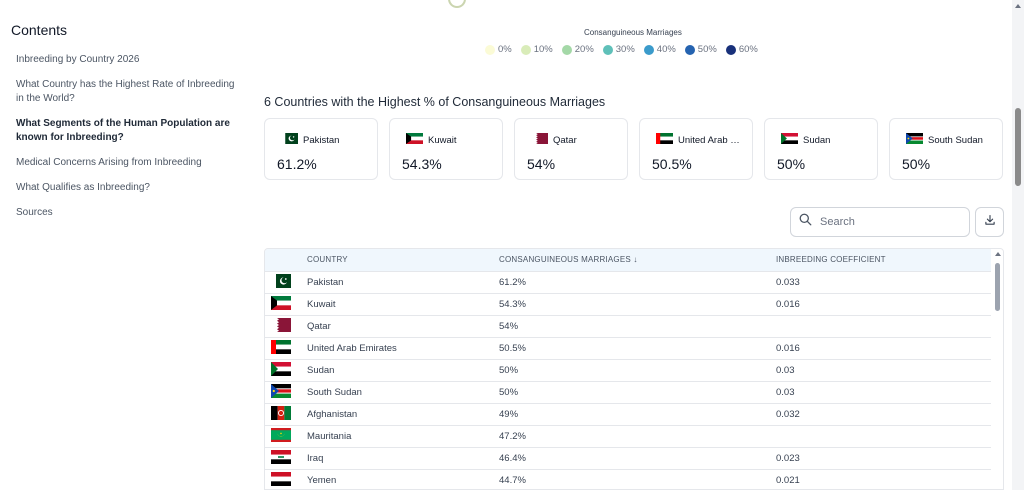 The image size is (1024, 490). Describe the element at coordinates (946, 149) in the screenshot. I see `country-card: South Sudan 50%` at that location.